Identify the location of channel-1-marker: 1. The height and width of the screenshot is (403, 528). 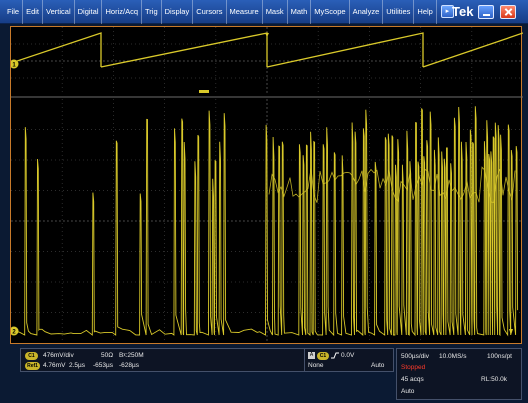
(15, 64).